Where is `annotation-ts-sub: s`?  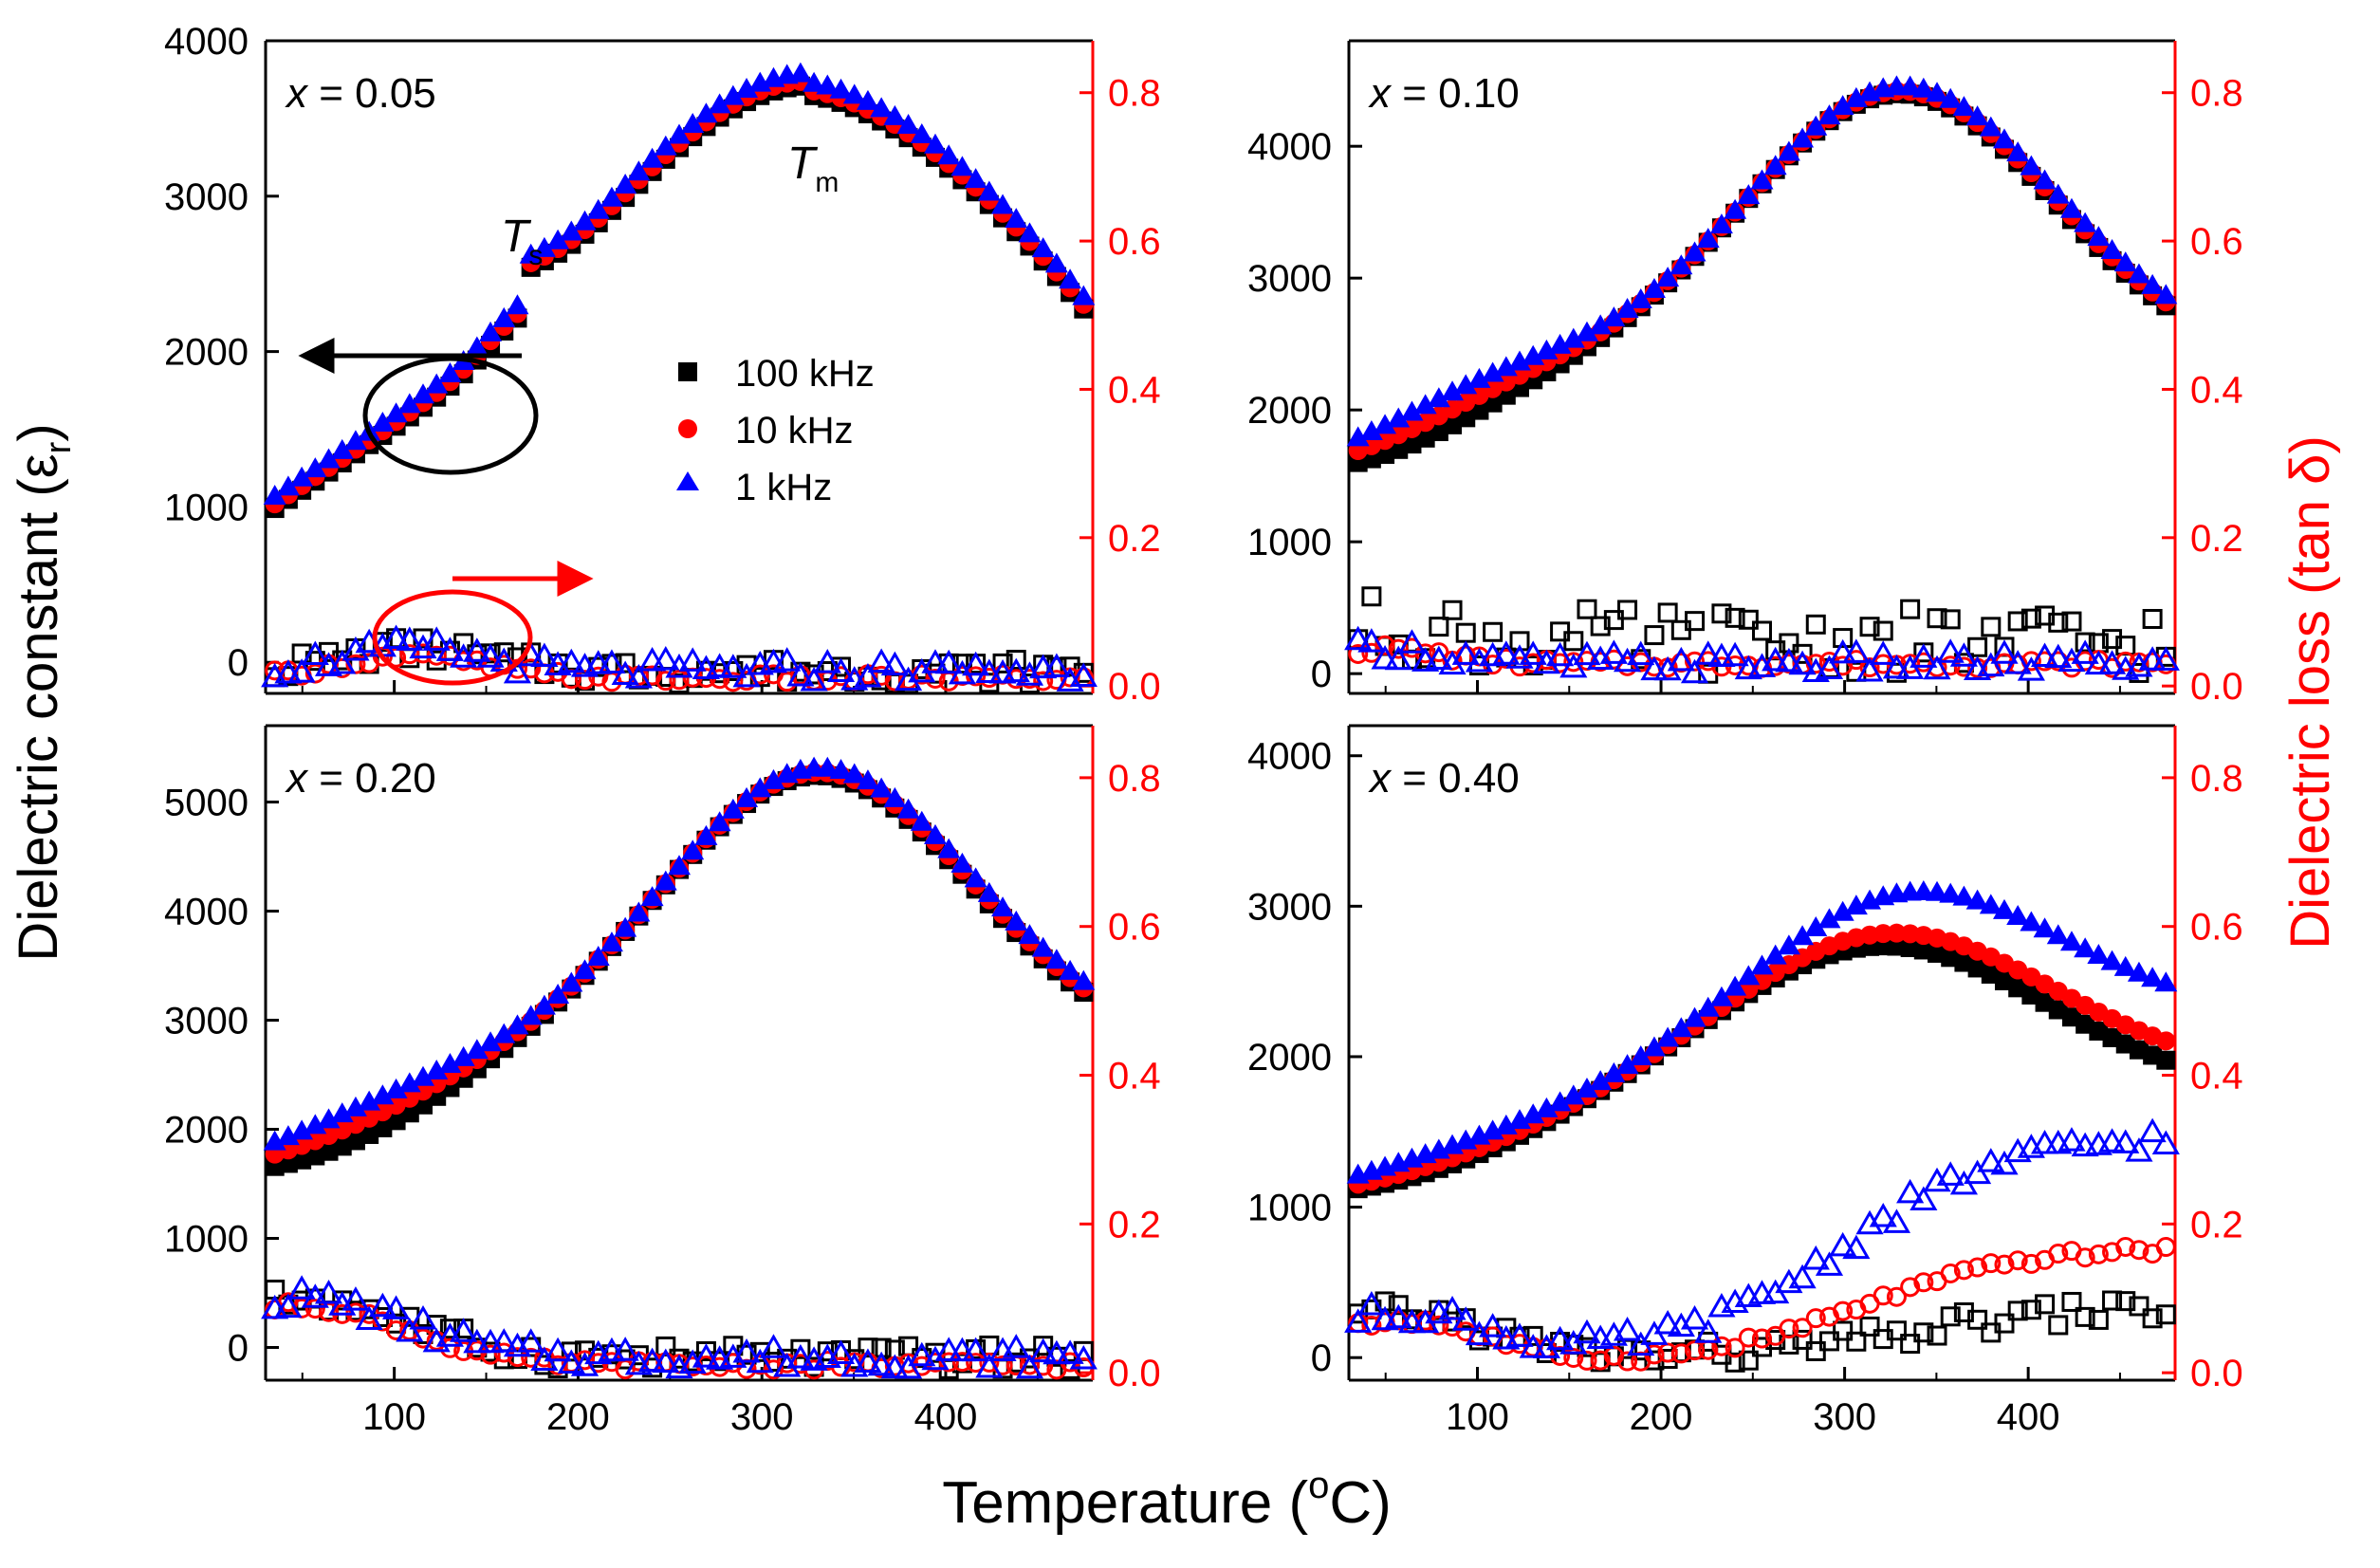
annotation-ts-sub: s is located at coordinates (535, 256).